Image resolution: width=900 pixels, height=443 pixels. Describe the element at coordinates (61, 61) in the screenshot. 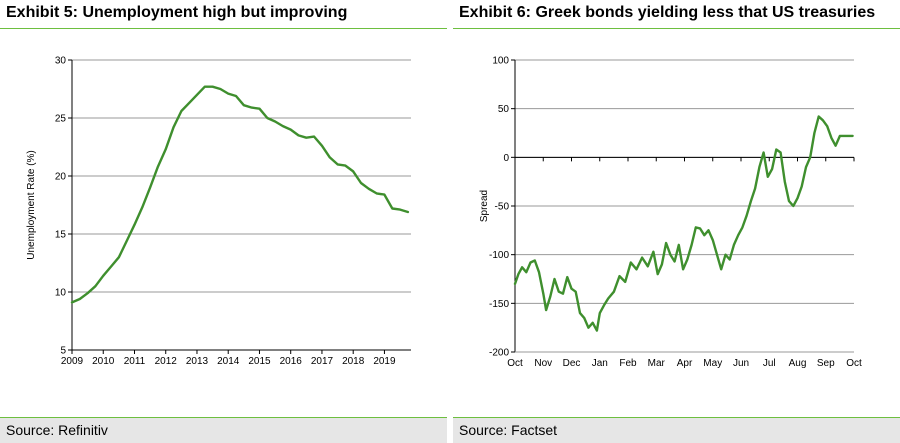

I see `y-tick-label: 30` at that location.